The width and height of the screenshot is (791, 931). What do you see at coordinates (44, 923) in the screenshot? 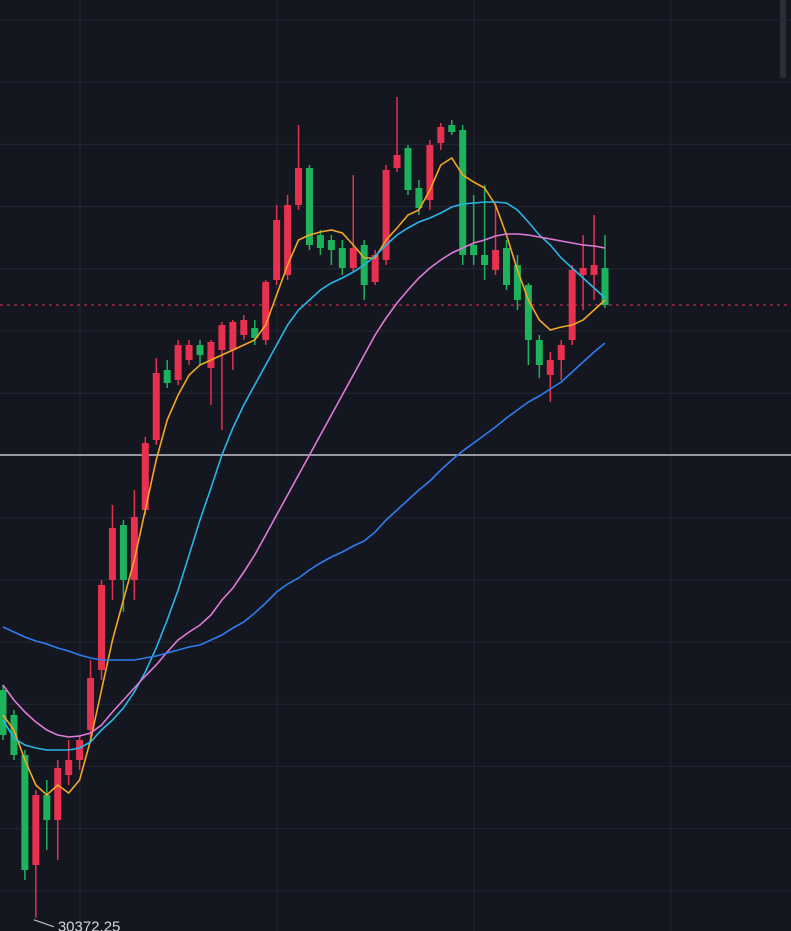
I see `low-pointer` at bounding box center [44, 923].